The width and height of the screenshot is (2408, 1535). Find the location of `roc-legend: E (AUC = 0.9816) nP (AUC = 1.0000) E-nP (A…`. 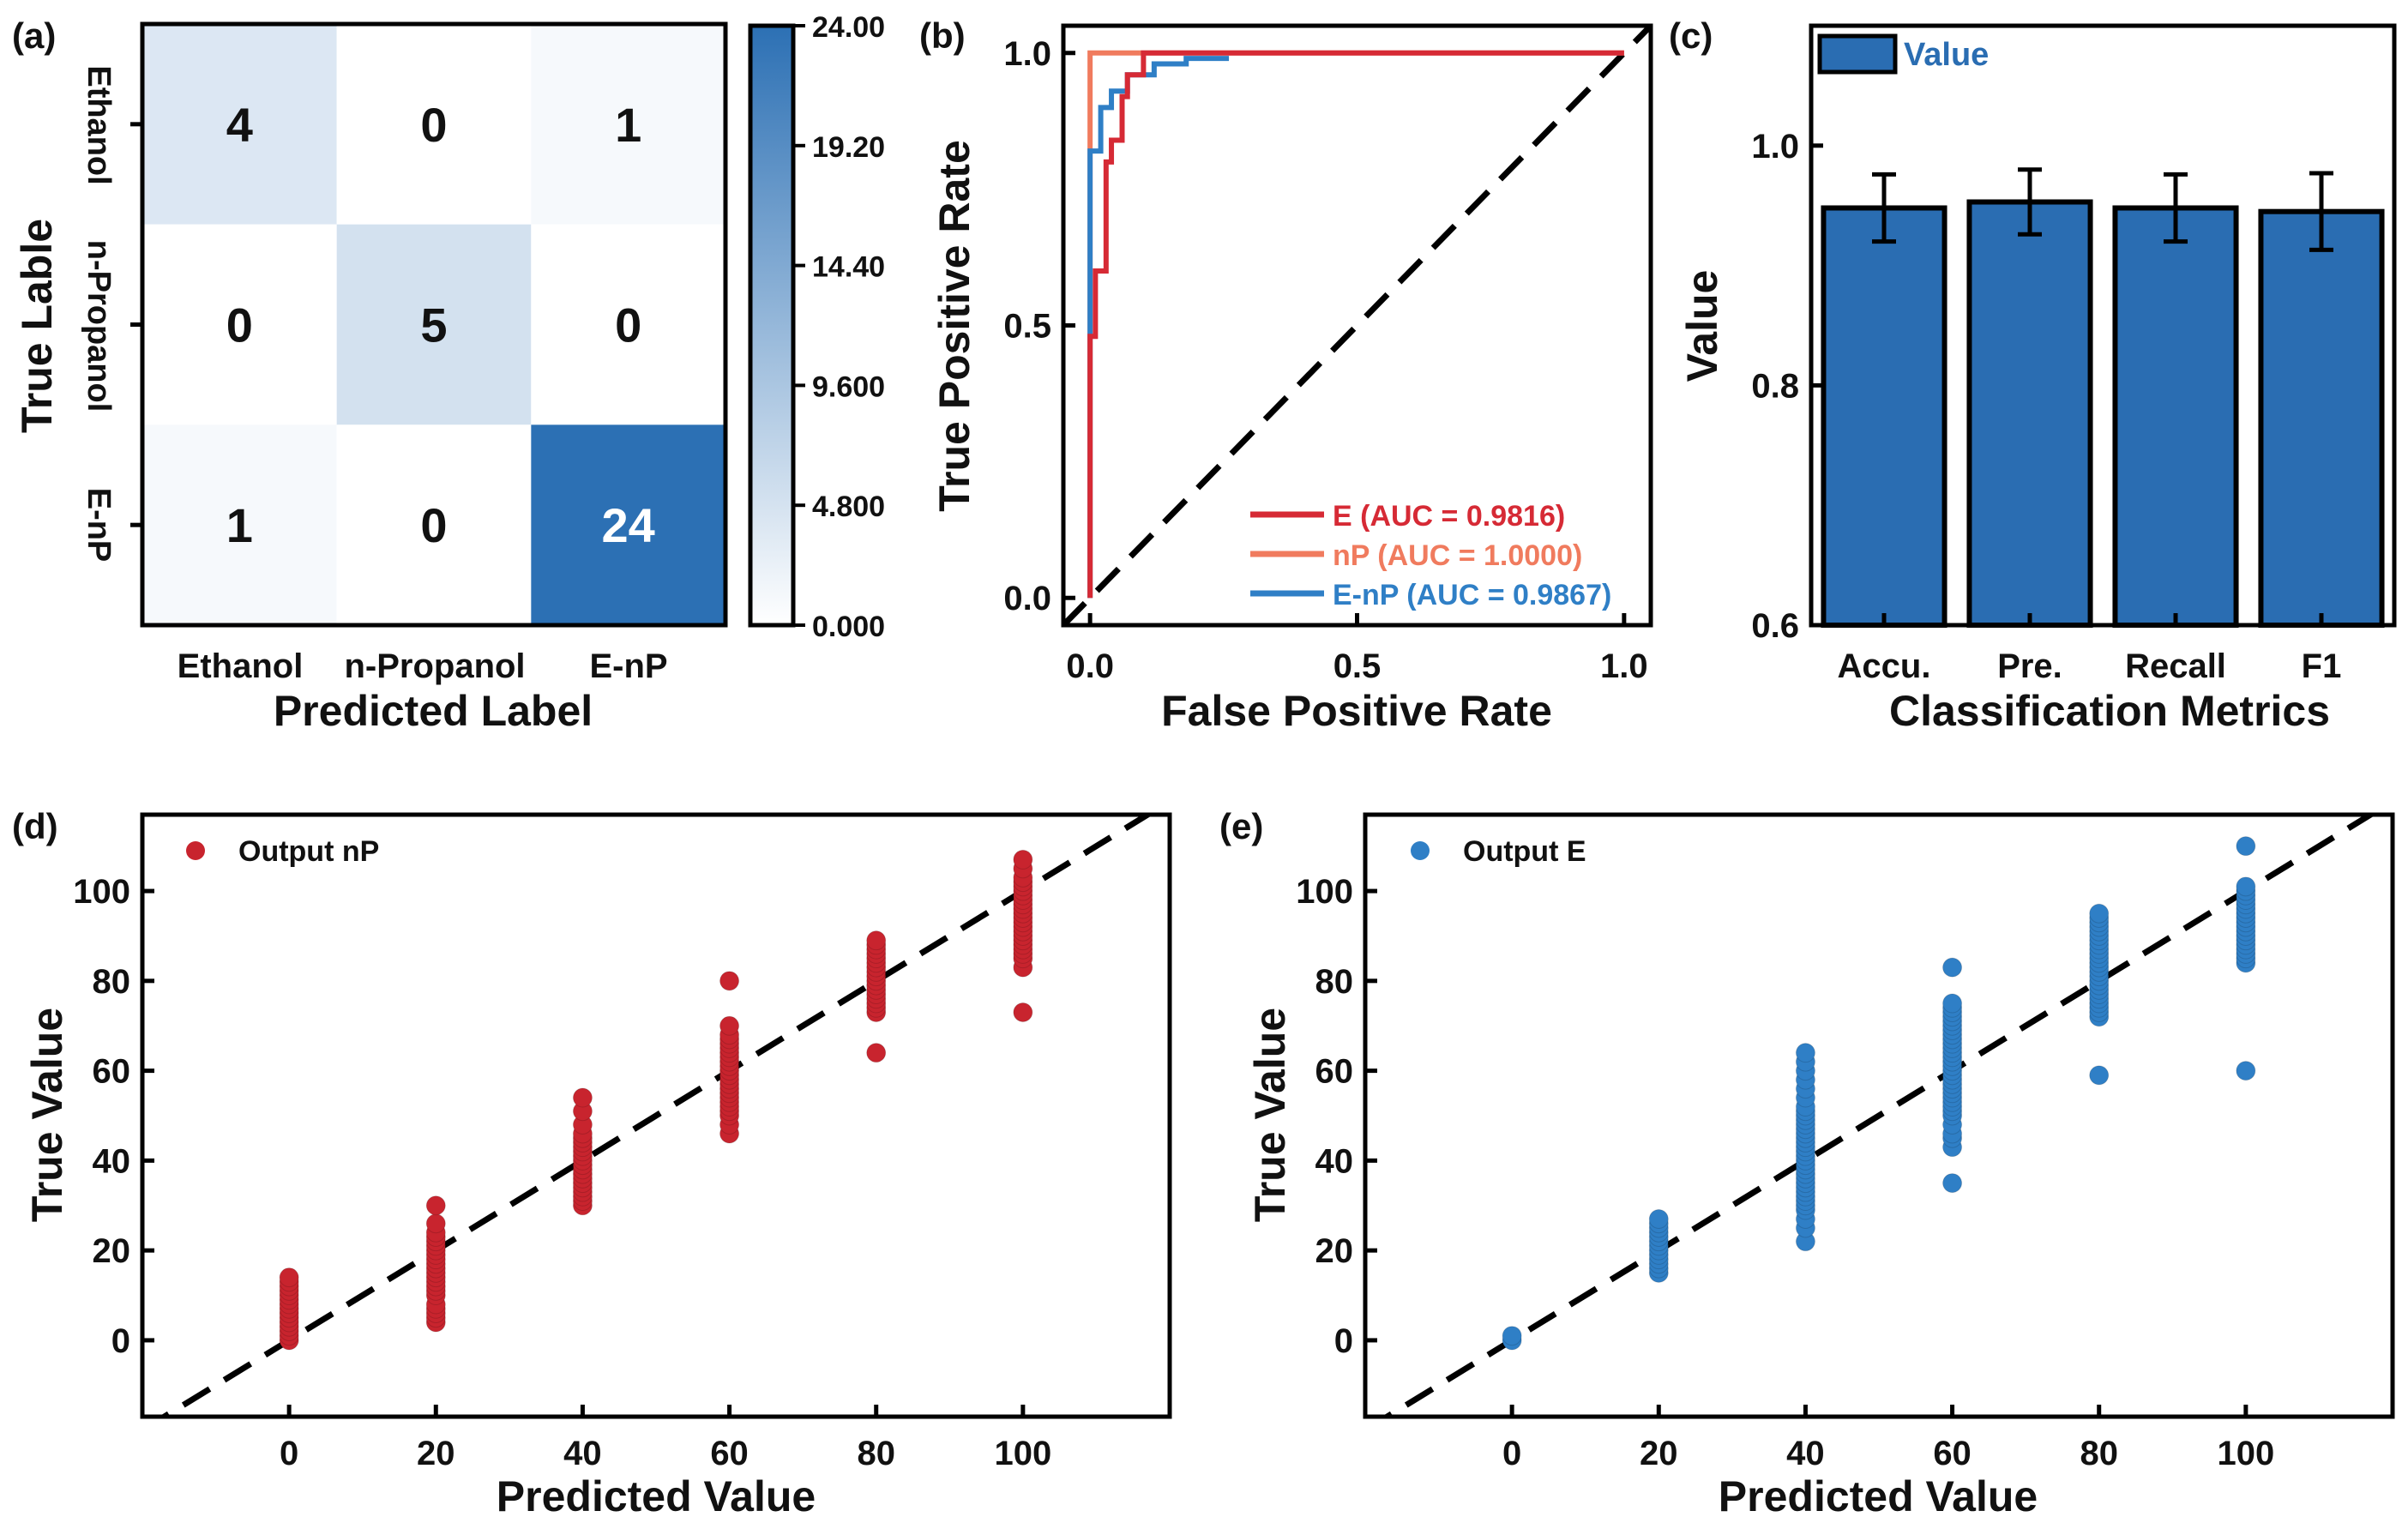

roc-legend: E (AUC = 0.9816) nP (AUC = 1.0000) E-nP (A… is located at coordinates (1430, 555).